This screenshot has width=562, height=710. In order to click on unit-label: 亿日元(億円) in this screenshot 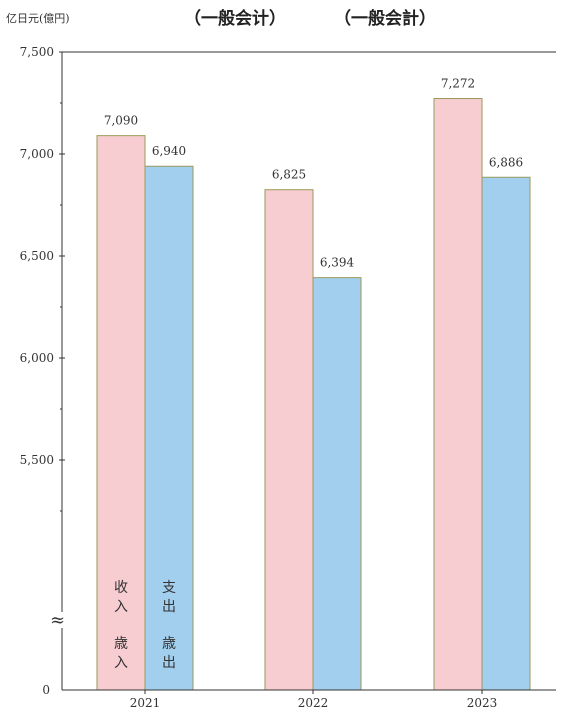, I will do `click(38, 18)`.